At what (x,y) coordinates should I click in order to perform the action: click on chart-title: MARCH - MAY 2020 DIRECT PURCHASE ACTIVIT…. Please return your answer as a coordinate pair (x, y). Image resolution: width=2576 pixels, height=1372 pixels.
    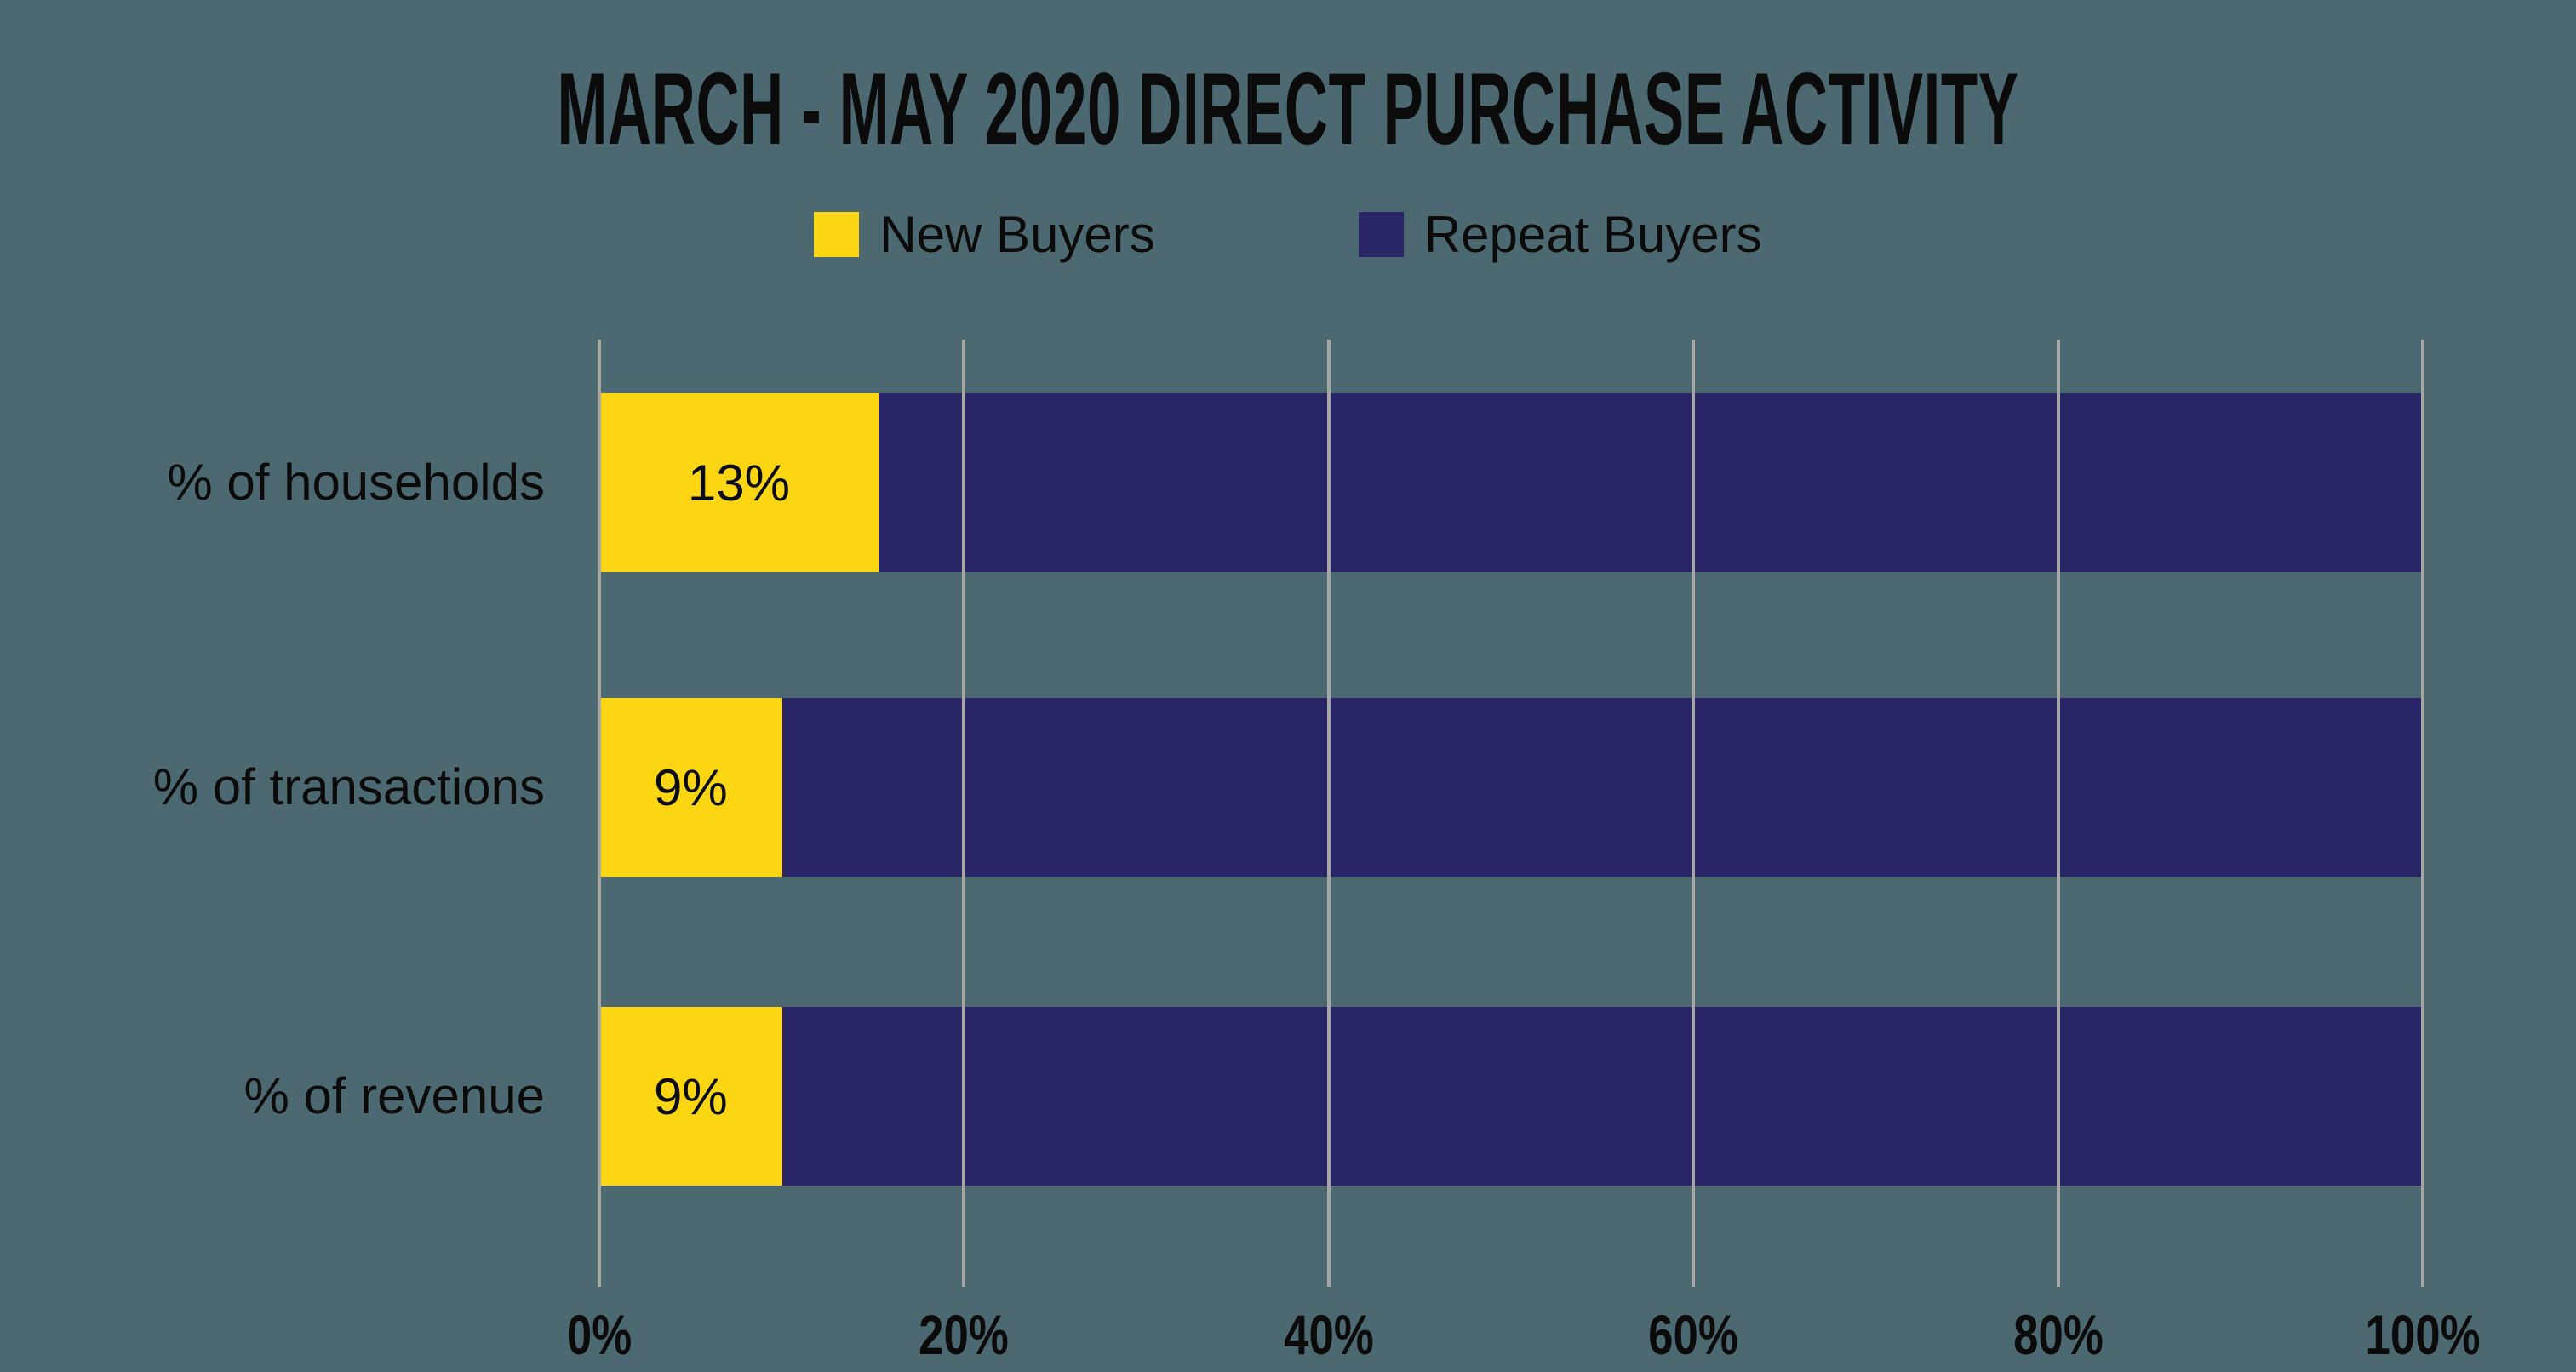
    Looking at the image, I should click on (1288, 109).